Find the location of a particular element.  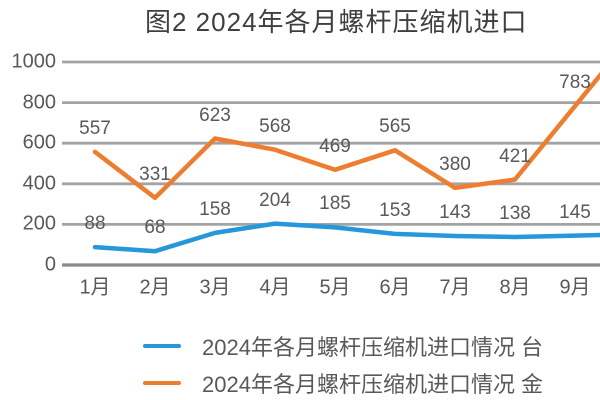

chart-title: 图2 2024年各月螺杆压缩机进口 is located at coordinates (336, 22).